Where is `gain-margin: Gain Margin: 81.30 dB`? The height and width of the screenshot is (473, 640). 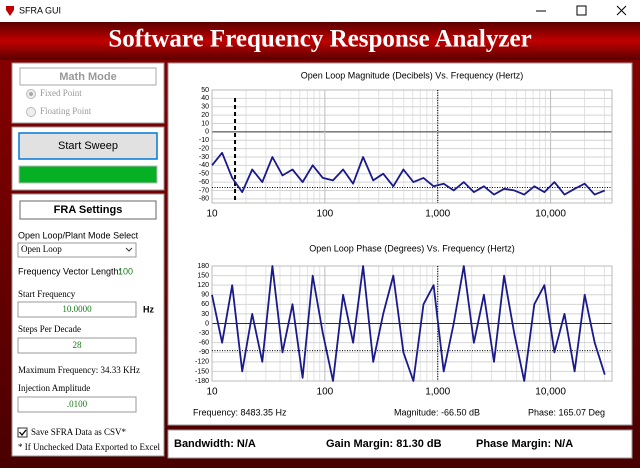 gain-margin: Gain Margin: 81.30 dB is located at coordinates (384, 444).